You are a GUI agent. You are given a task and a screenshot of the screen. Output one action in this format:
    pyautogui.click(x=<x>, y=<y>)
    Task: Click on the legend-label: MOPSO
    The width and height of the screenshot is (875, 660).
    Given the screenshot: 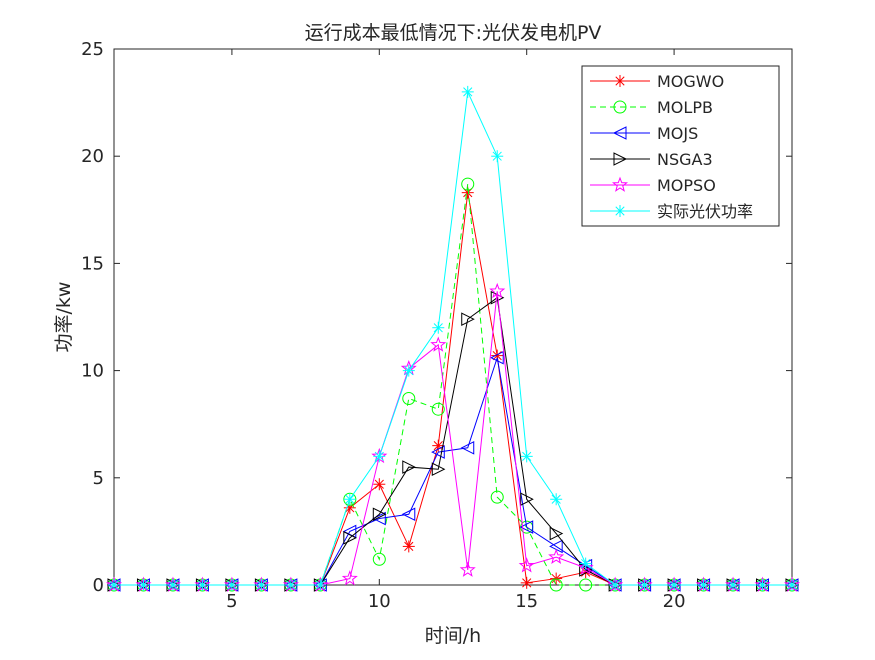 What is the action you would take?
    pyautogui.click(x=686, y=185)
    